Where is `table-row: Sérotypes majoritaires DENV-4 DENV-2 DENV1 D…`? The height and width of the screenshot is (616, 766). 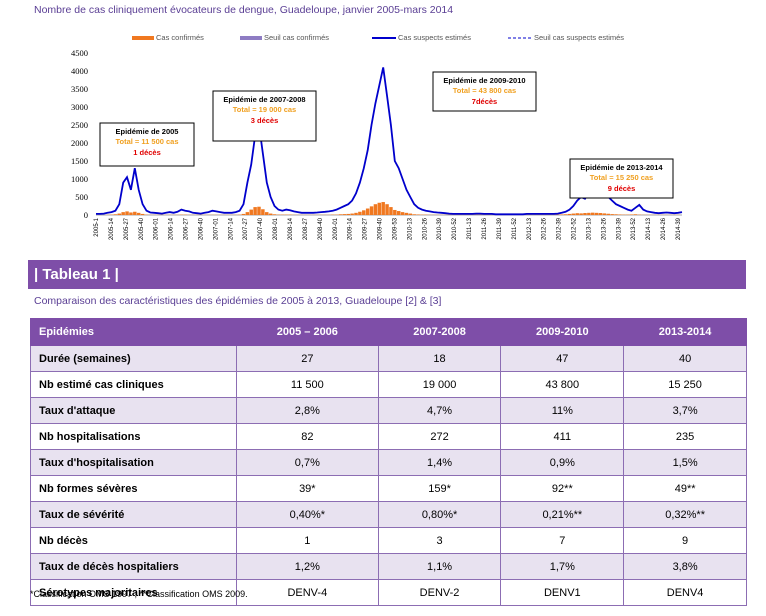
table-row: Sérotypes majoritaires DENV-4 DENV-2 DENV1 D… is located at coordinates (388, 592).